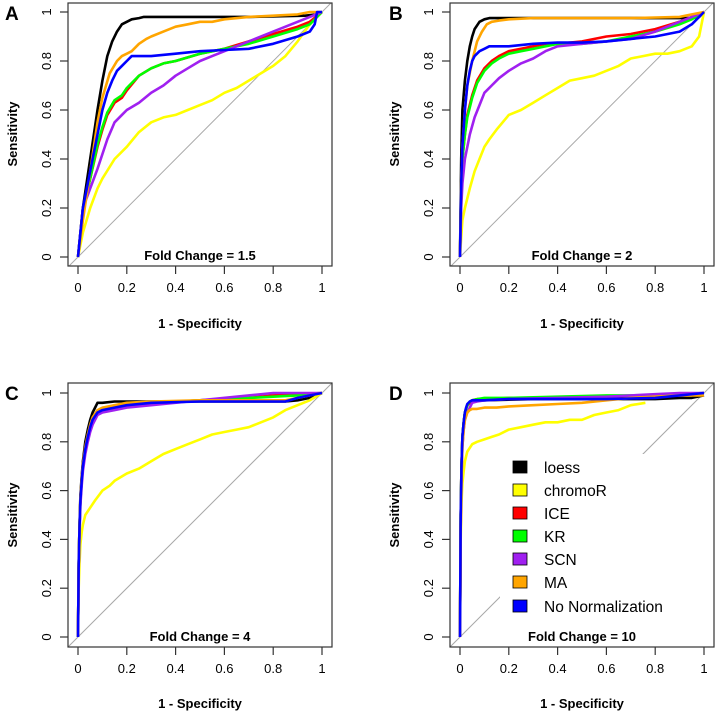  Describe the element at coordinates (555, 537) in the screenshot. I see `legend-label: KR` at that location.